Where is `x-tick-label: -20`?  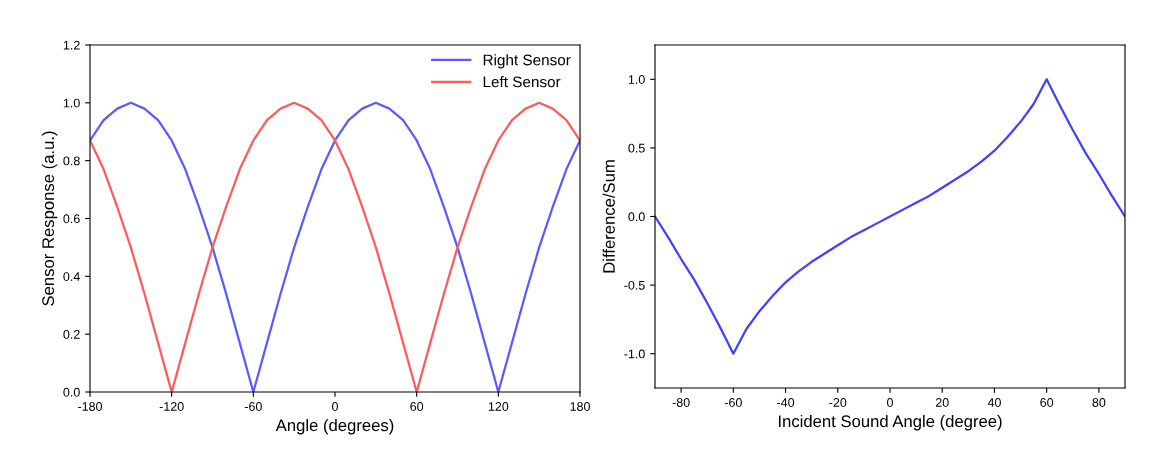
x-tick-label: -20 is located at coordinates (838, 402).